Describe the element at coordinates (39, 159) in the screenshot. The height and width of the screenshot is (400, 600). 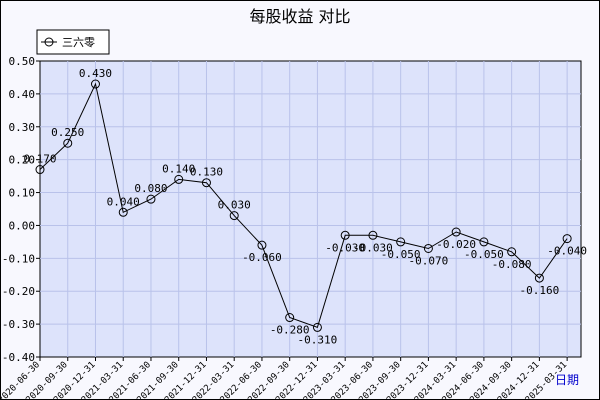
I see `data-label: 0.170` at that location.